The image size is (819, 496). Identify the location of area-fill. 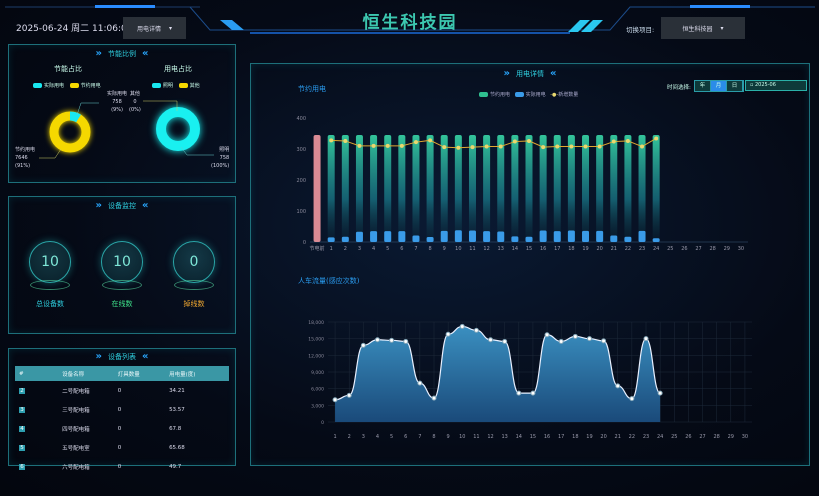
(498, 374).